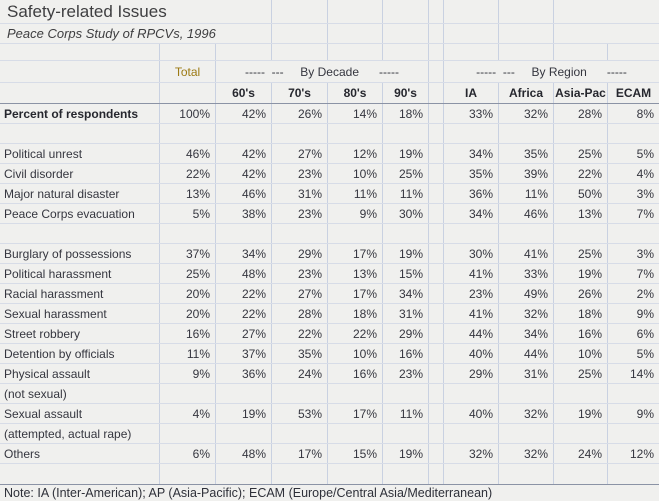 This screenshot has width=659, height=501. What do you see at coordinates (299, 313) in the screenshot?
I see `cell-70s: 28%` at bounding box center [299, 313].